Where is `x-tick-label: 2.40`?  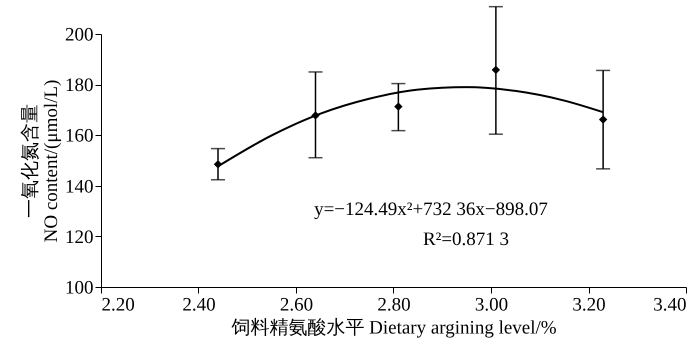
x-tick-label: 2.40 is located at coordinates (199, 305).